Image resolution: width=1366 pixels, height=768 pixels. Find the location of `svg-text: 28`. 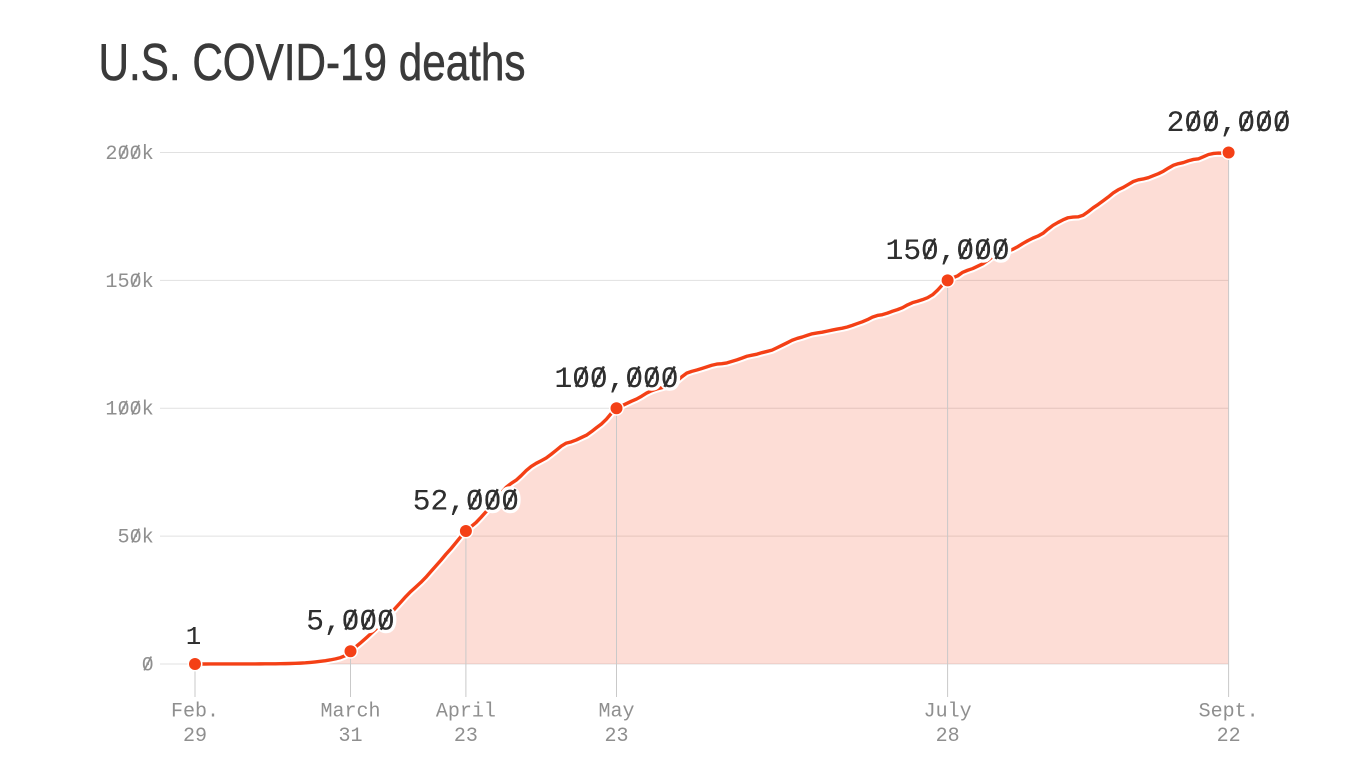

svg-text: 28 is located at coordinates (948, 736).